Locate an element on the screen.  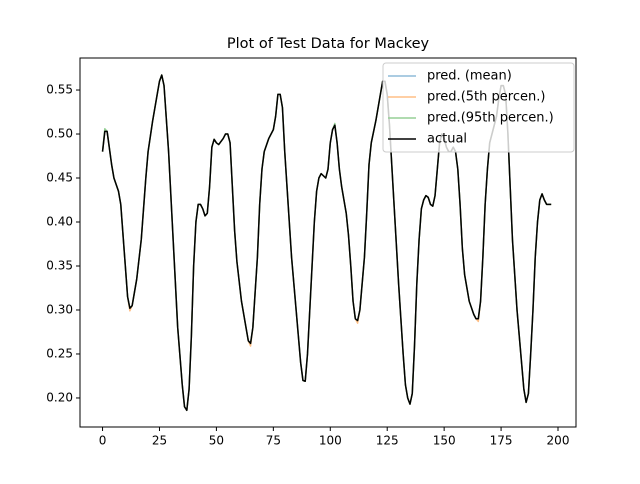
x-tick-label: 75 is located at coordinates (273, 441).